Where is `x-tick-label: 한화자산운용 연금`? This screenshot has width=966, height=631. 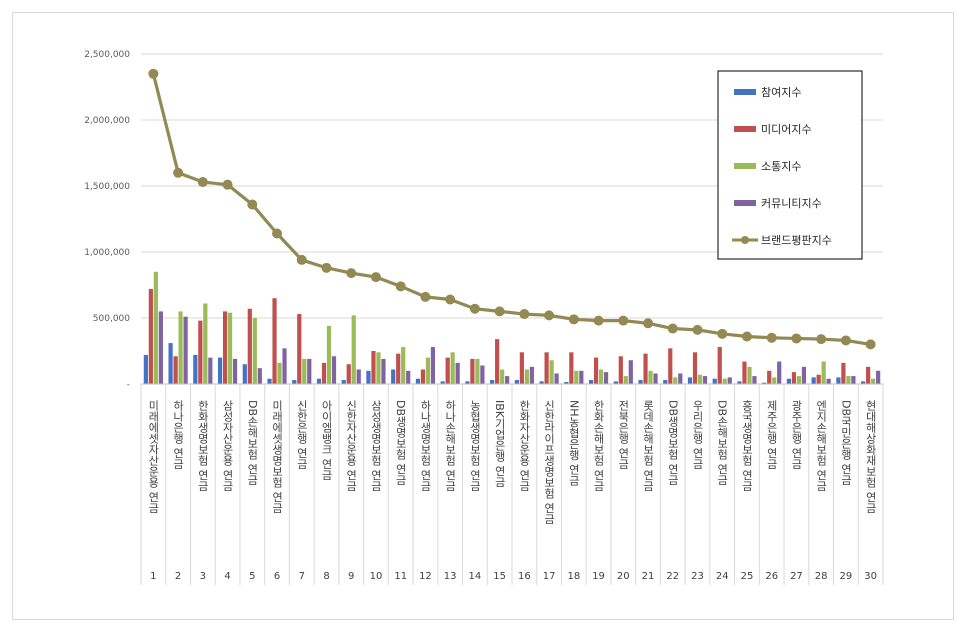
x-tick-label: 한화자산운용 연금 is located at coordinates (524, 446).